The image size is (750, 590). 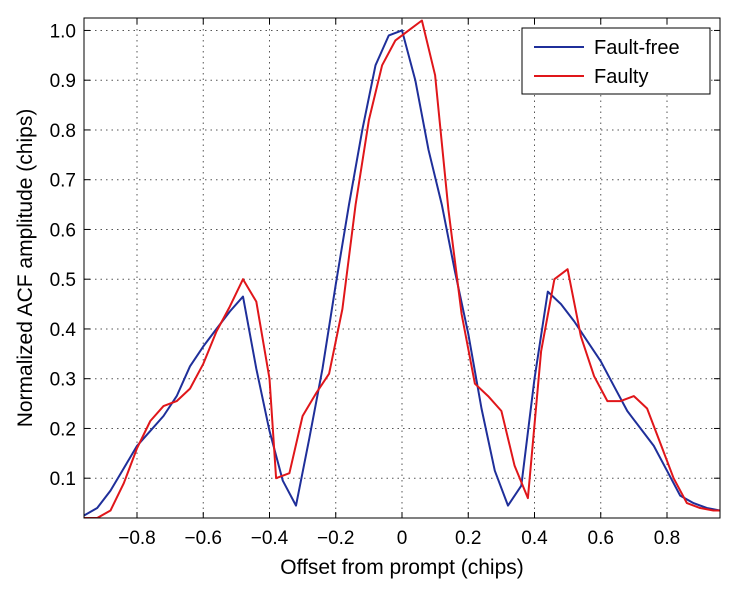 What do you see at coordinates (336, 538) in the screenshot?
I see `x-tick-label: −0.2` at bounding box center [336, 538].